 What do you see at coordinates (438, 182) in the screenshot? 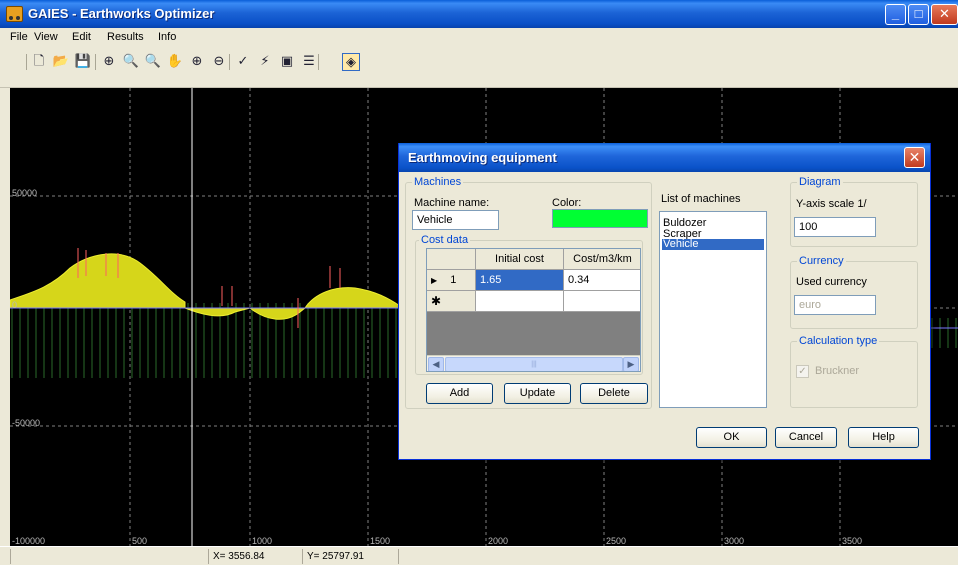
I see `machines-group-label: Machines` at bounding box center [438, 182].